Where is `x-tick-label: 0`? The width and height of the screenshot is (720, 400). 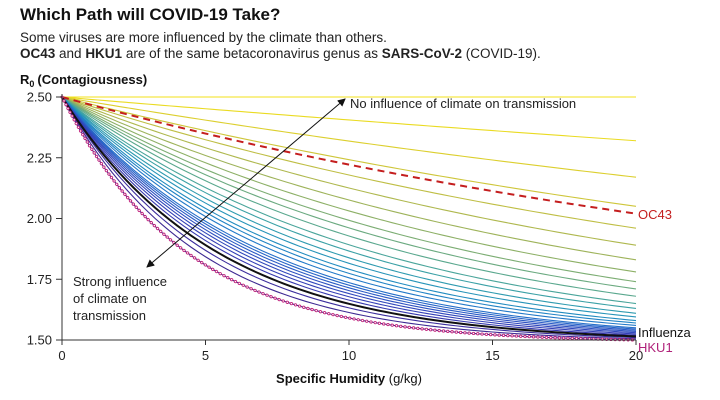 x-tick-label: 0 is located at coordinates (61, 355).